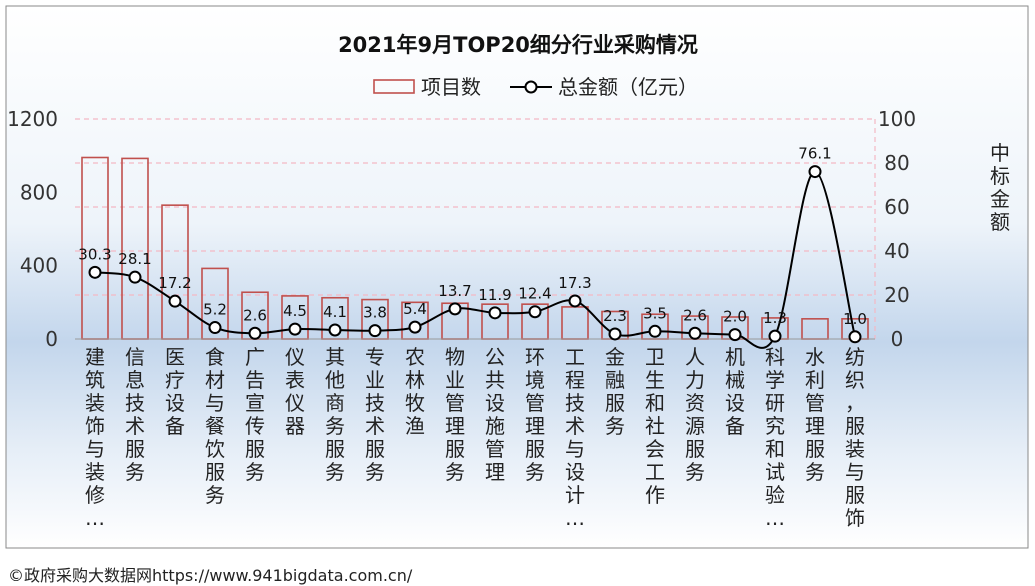 This screenshot has width=1035, height=586. Describe the element at coordinates (295, 391) in the screenshot. I see `x-tick-label: 仪表仪器` at that location.